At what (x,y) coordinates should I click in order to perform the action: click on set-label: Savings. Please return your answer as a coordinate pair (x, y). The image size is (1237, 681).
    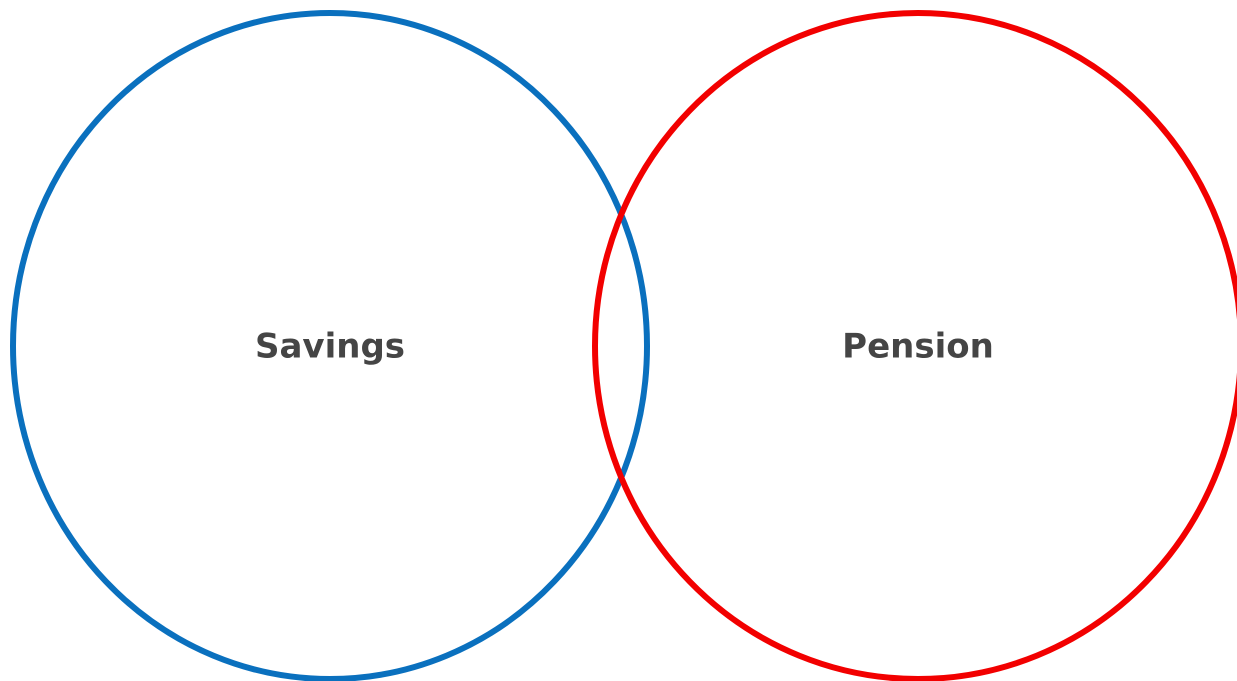
    Looking at the image, I should click on (330, 347).